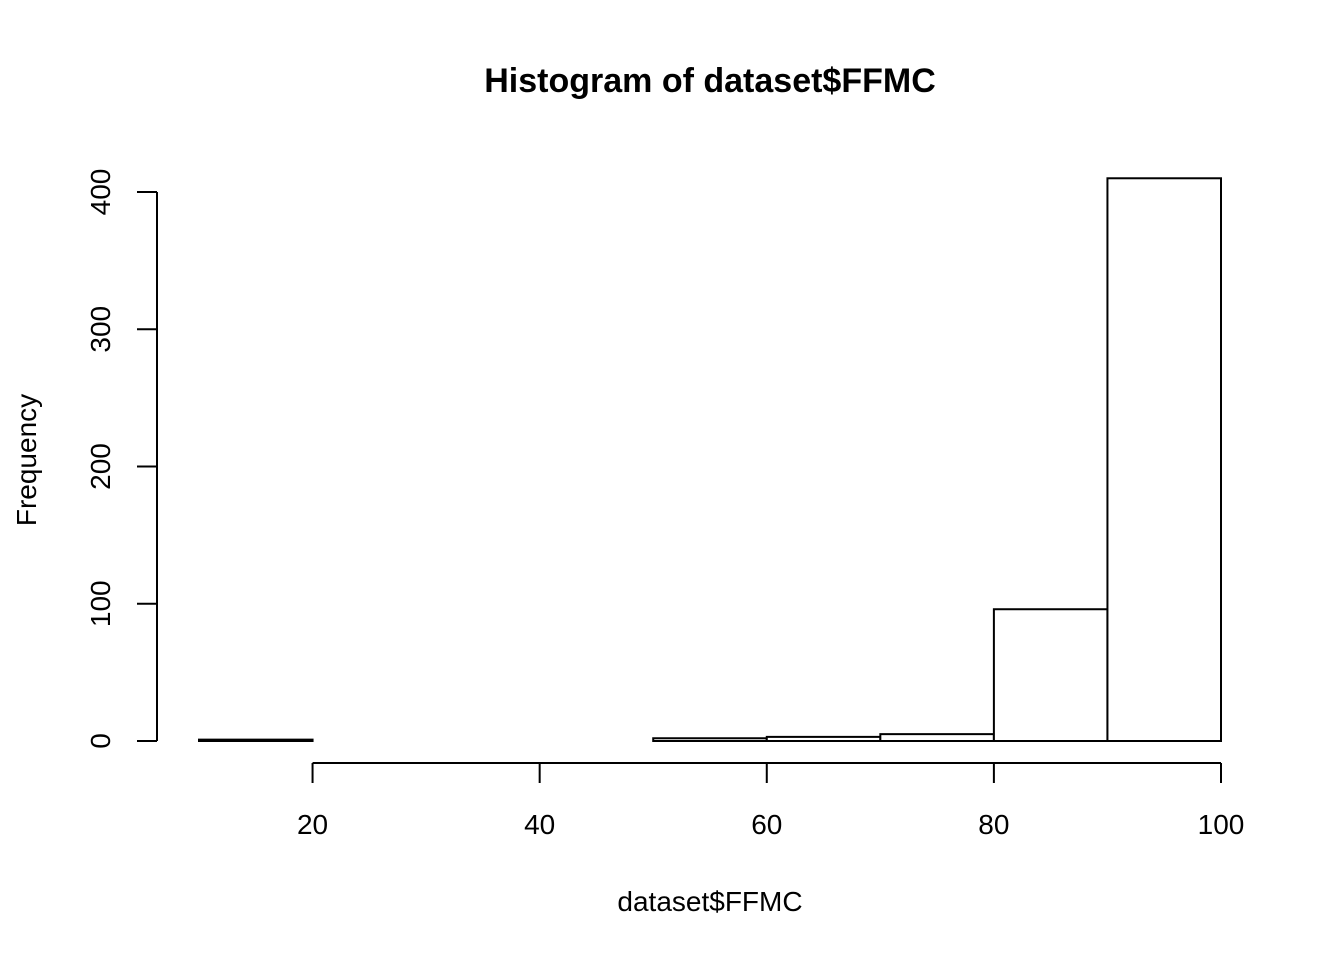  What do you see at coordinates (100, 603) in the screenshot?
I see `y-tick-label: 100` at bounding box center [100, 603].